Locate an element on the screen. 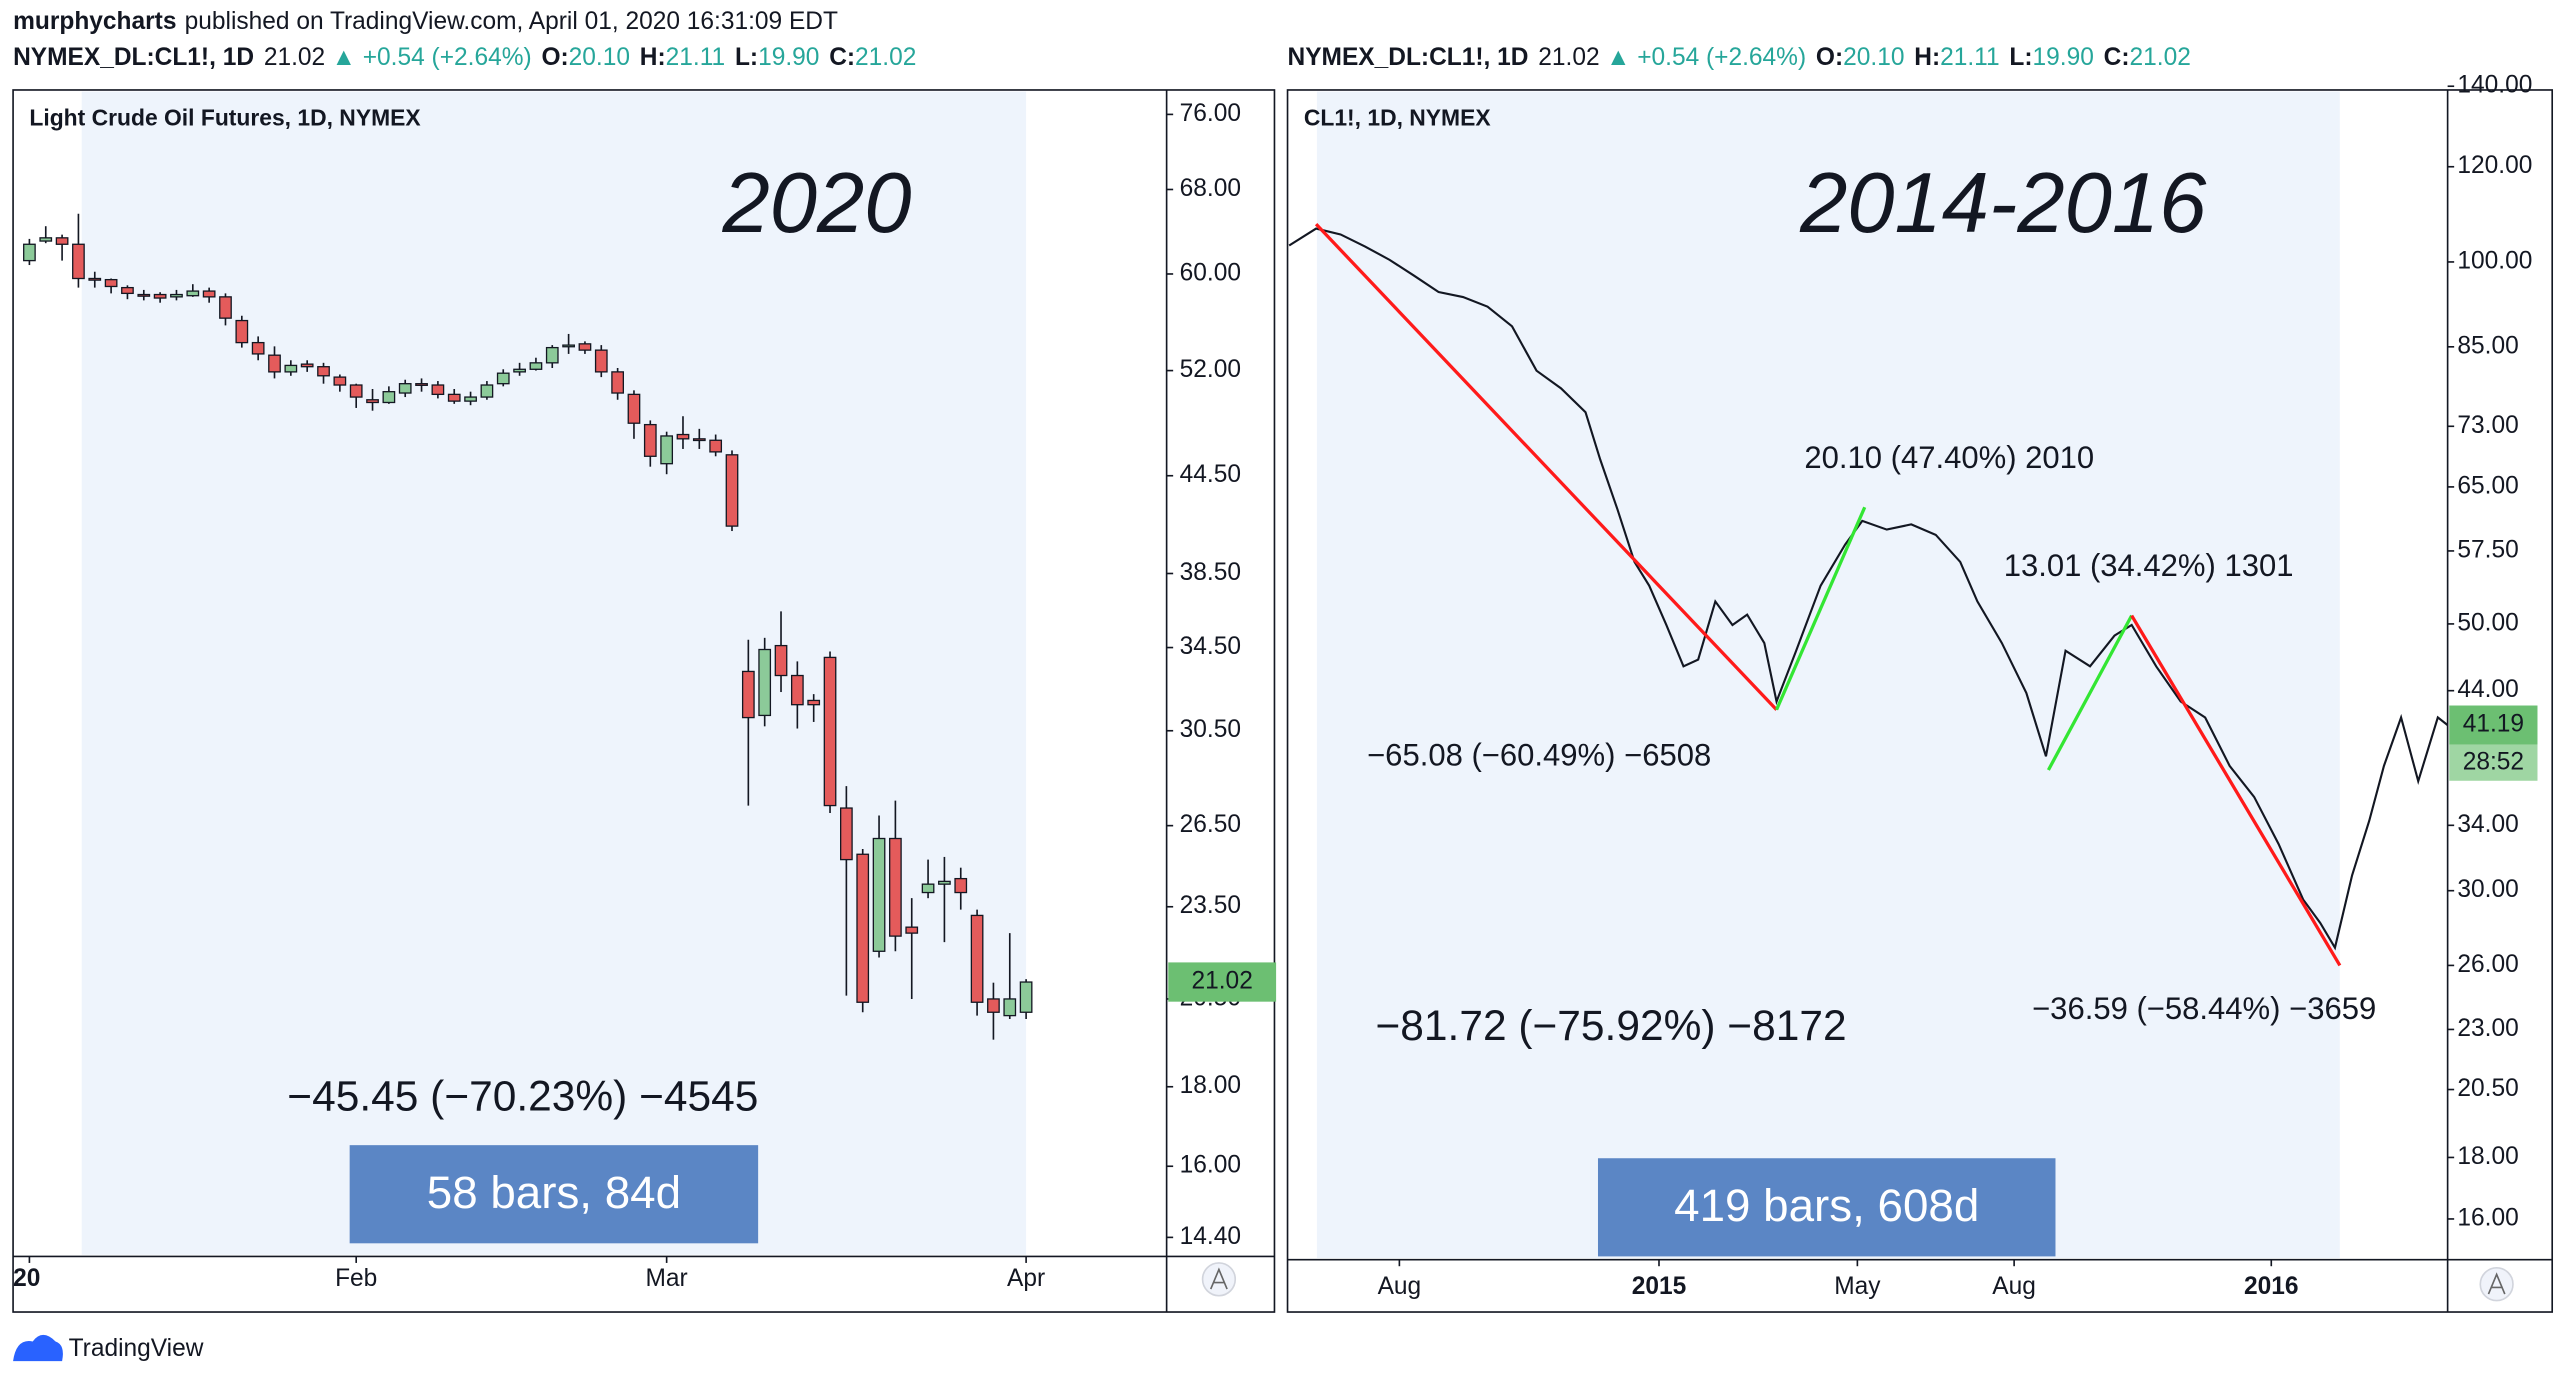 The height and width of the screenshot is (1384, 2562). x-tick-label: May is located at coordinates (1857, 1286).